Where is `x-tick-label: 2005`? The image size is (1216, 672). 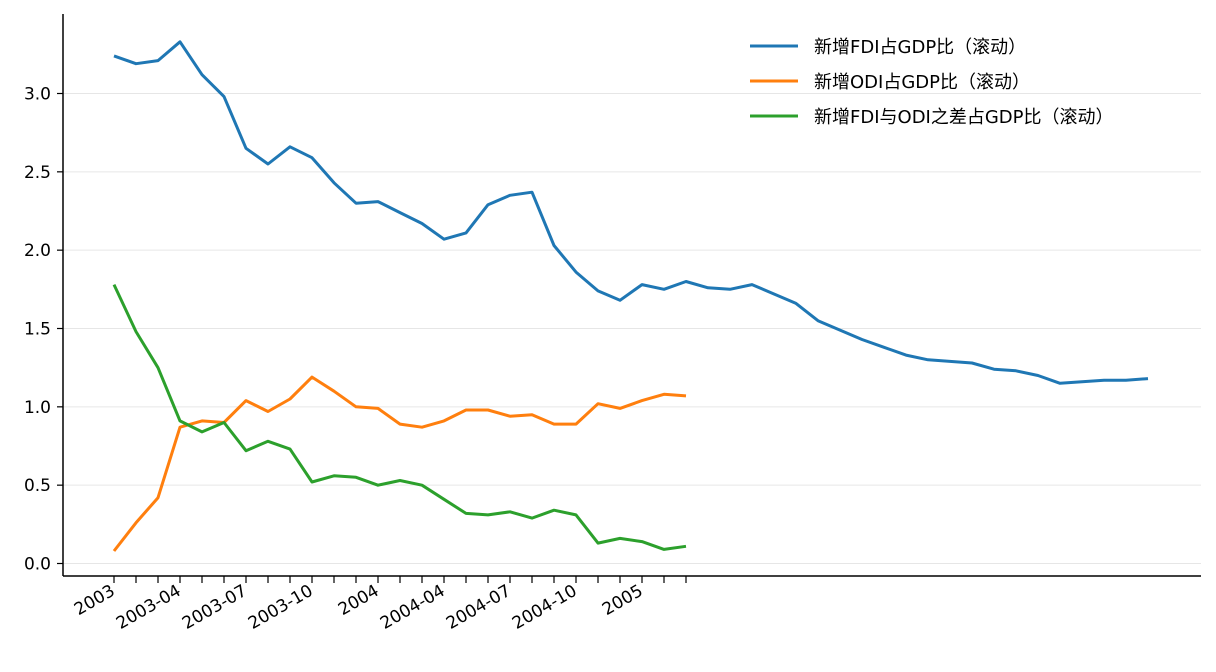 x-tick-label: 2005 is located at coordinates (622, 600).